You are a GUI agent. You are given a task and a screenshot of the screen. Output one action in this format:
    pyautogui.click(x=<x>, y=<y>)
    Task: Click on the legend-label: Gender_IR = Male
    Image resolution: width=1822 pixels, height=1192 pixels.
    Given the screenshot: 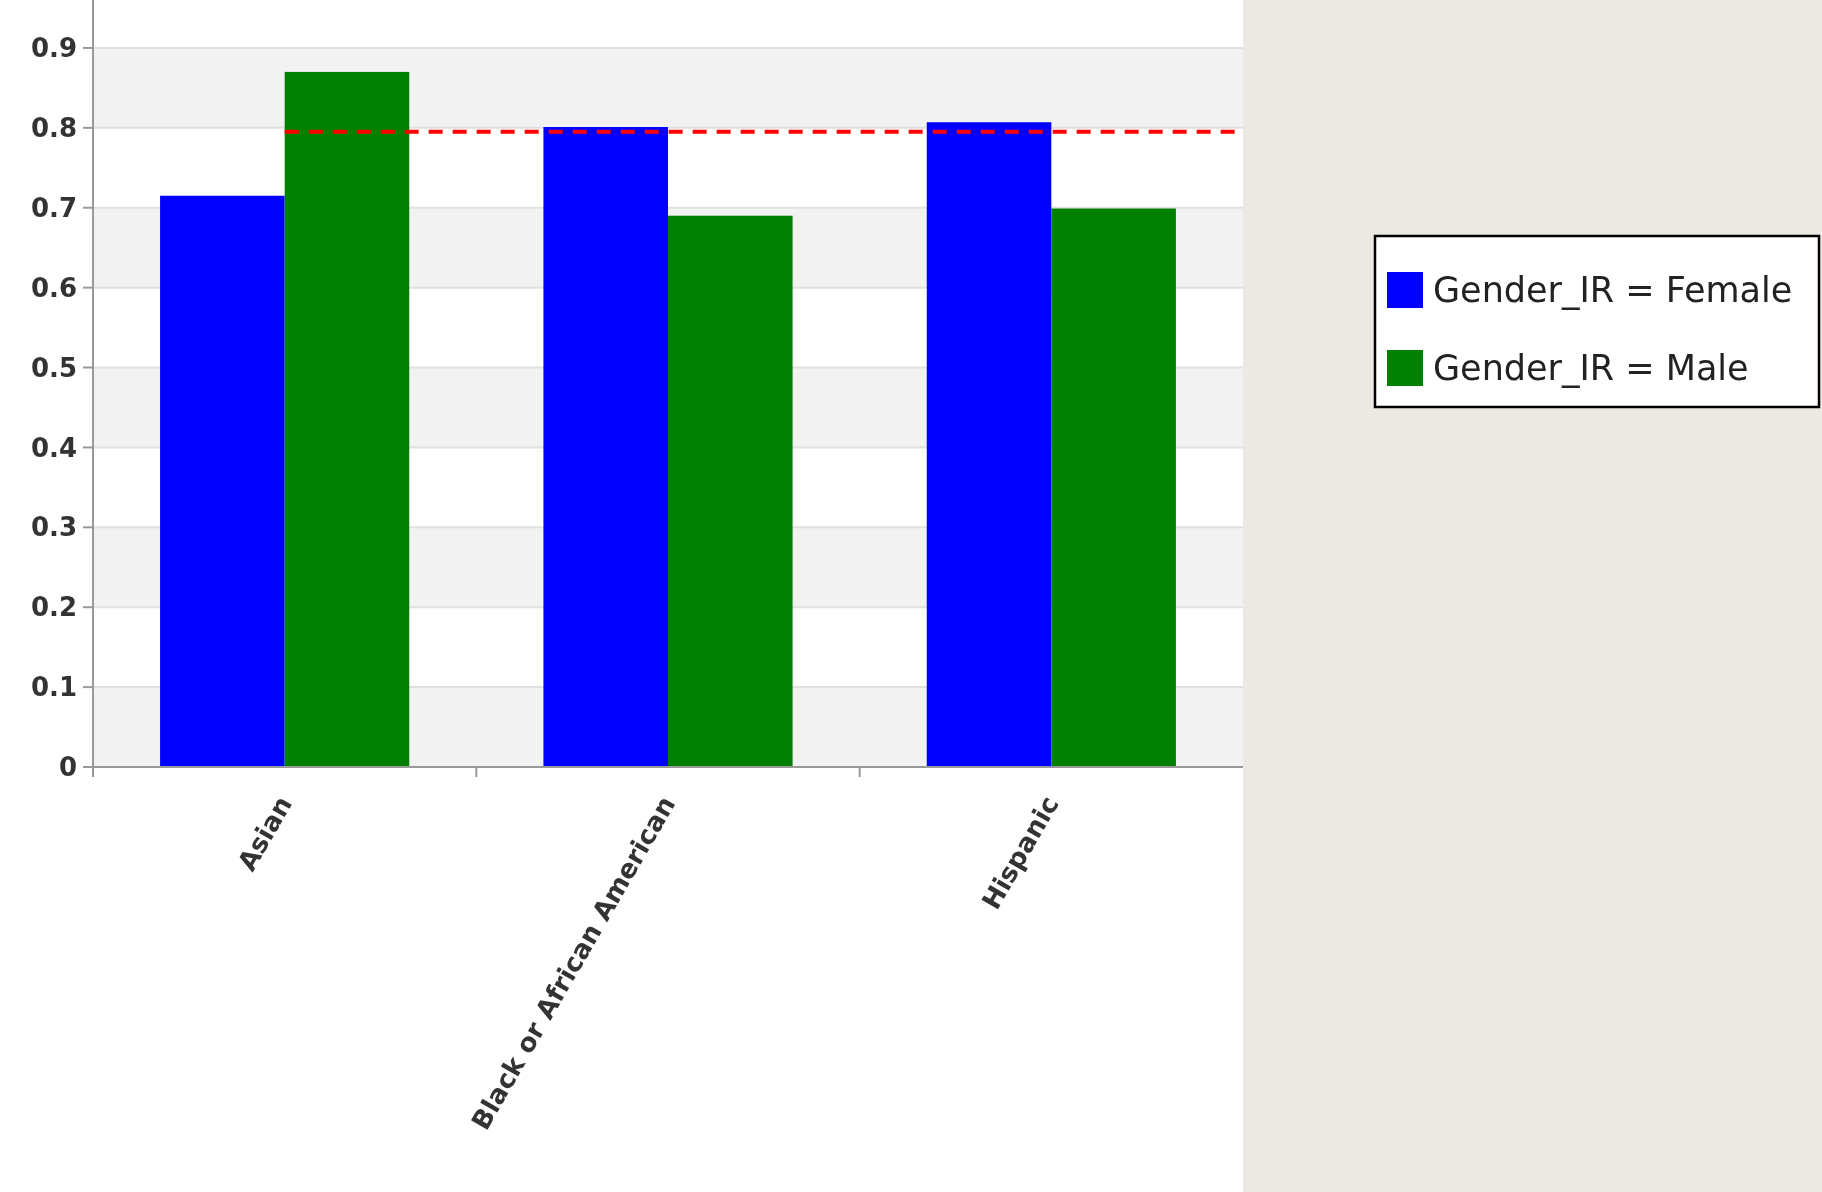 What is the action you would take?
    pyautogui.click(x=1591, y=368)
    